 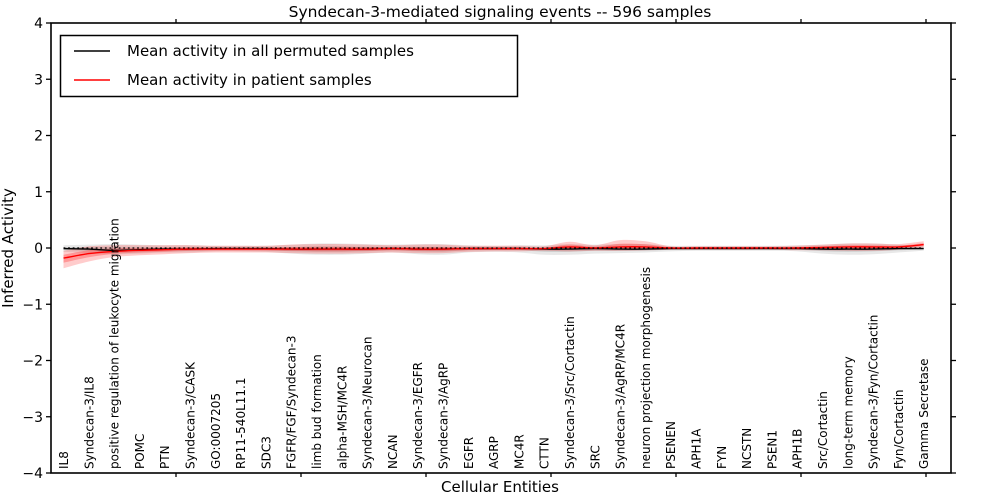 I want to click on y-tick-label: 2, so click(x=38, y=137).